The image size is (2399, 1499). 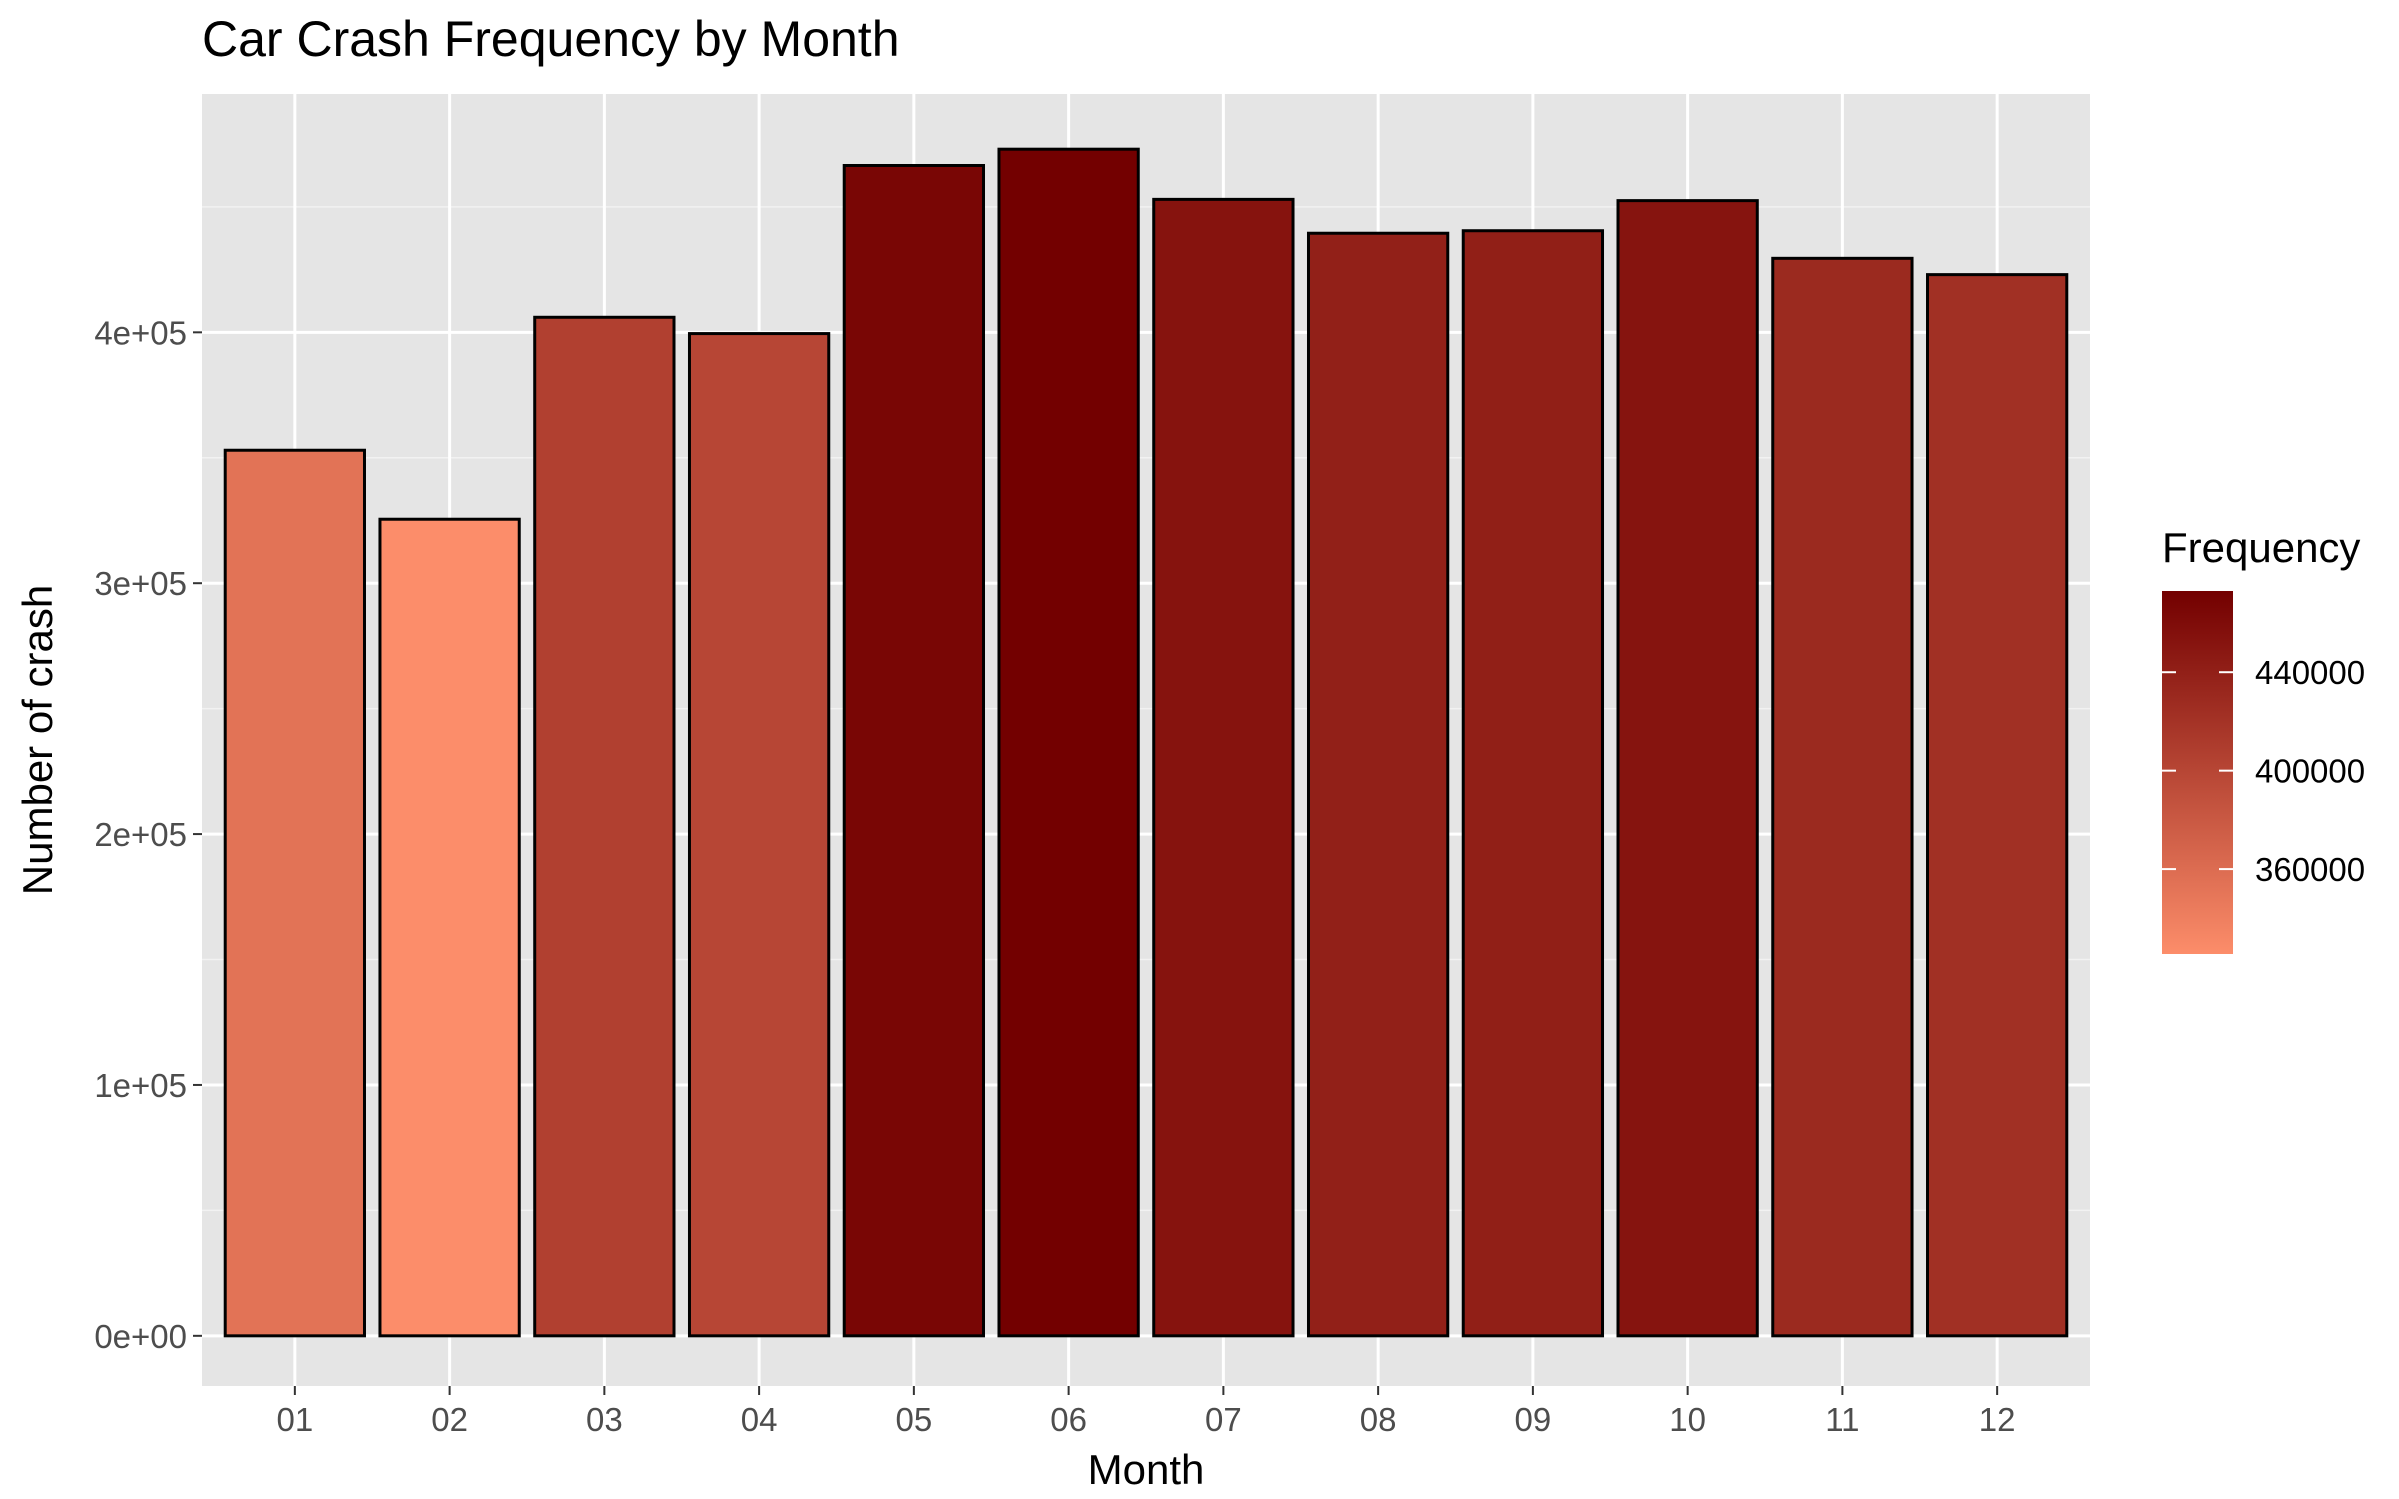 I want to click on x-axis: 01 02 03 04 05 06 07 08 09 10 11 12, so click(x=1146, y=1412).